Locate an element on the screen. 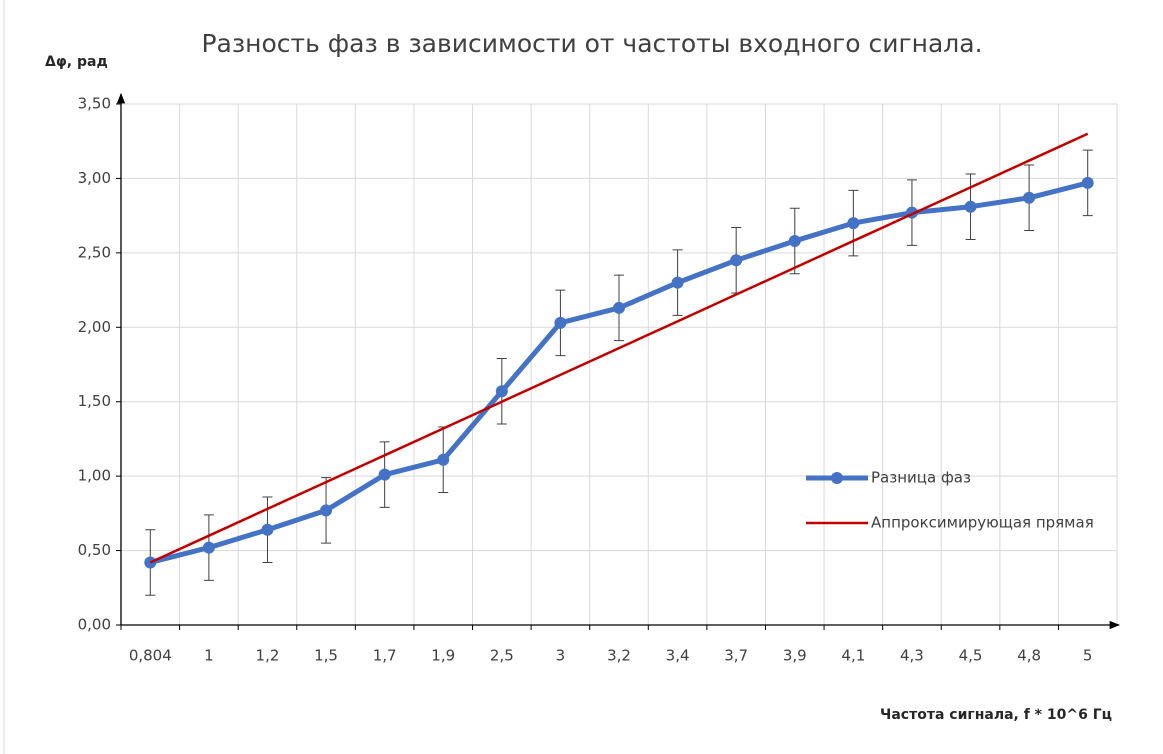 The image size is (1163, 754). x-tick-label: 4,1 is located at coordinates (853, 656).